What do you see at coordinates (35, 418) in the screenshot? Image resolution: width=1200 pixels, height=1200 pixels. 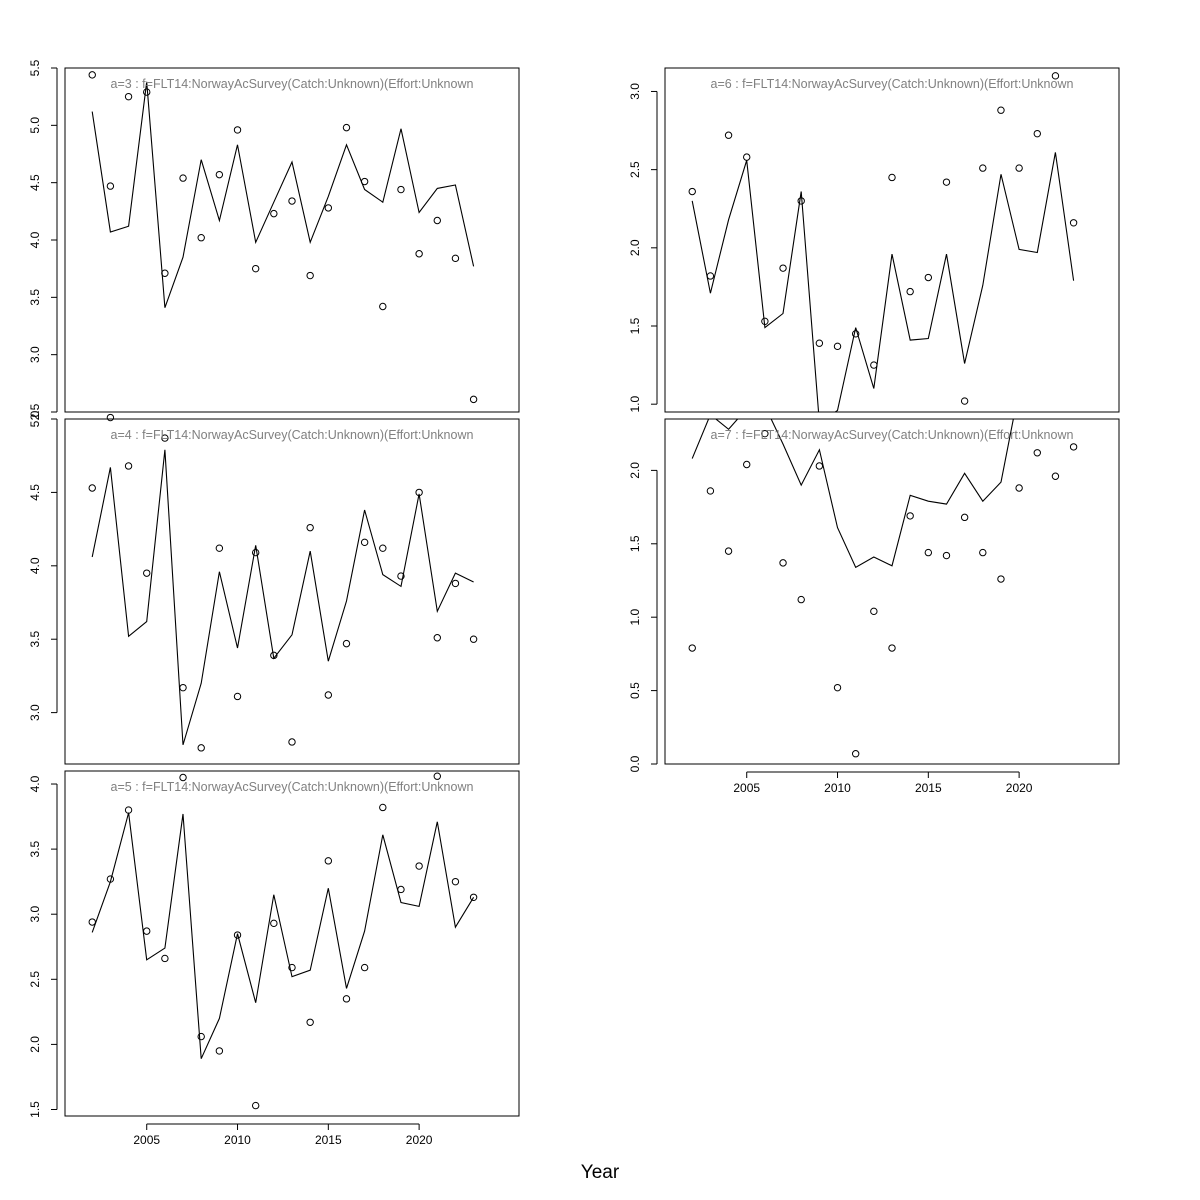 I see `y-tick-label: 5.0` at bounding box center [35, 418].